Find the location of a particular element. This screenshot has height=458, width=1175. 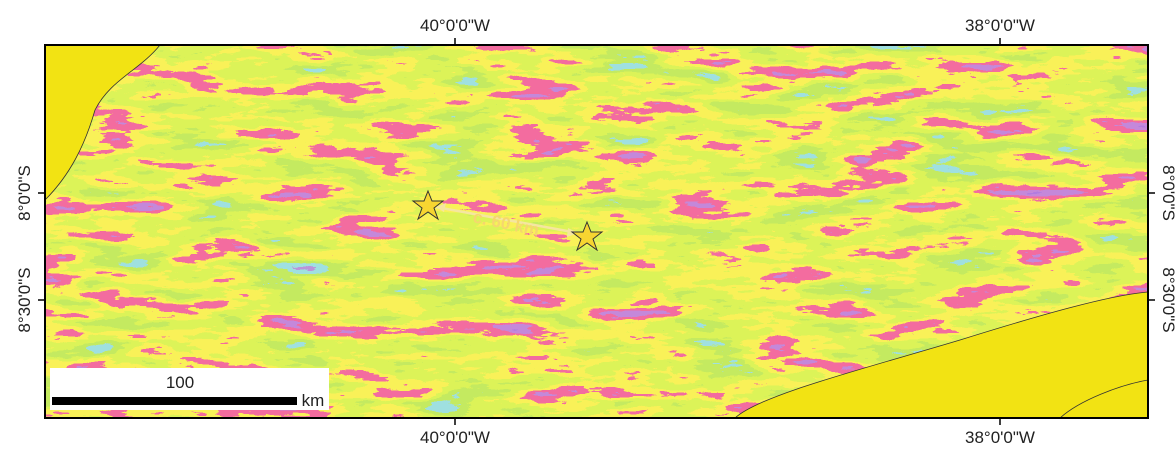

arrow-head is located at coordinates (441, 207).